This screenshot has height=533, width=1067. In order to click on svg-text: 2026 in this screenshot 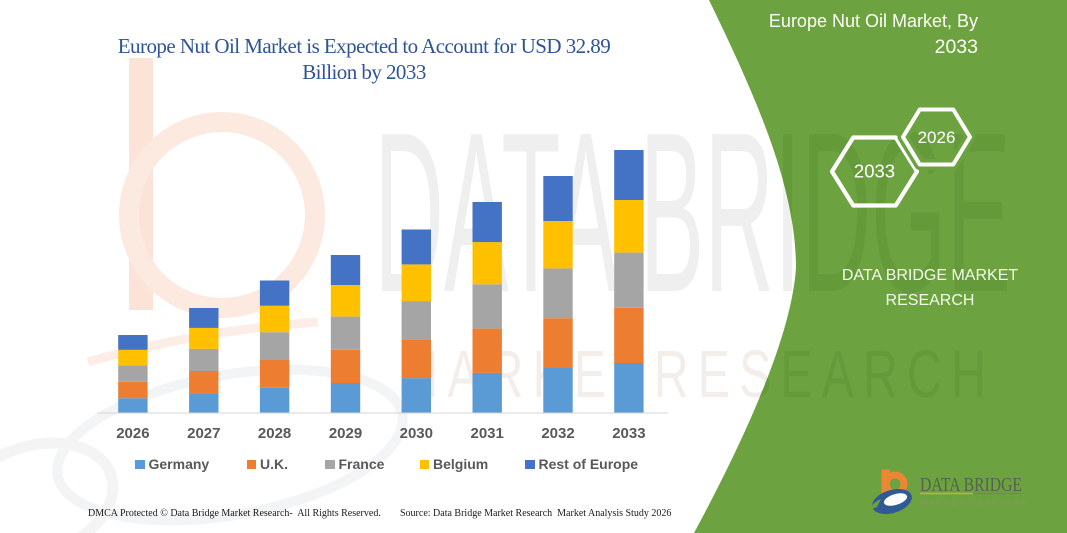, I will do `click(937, 137)`.